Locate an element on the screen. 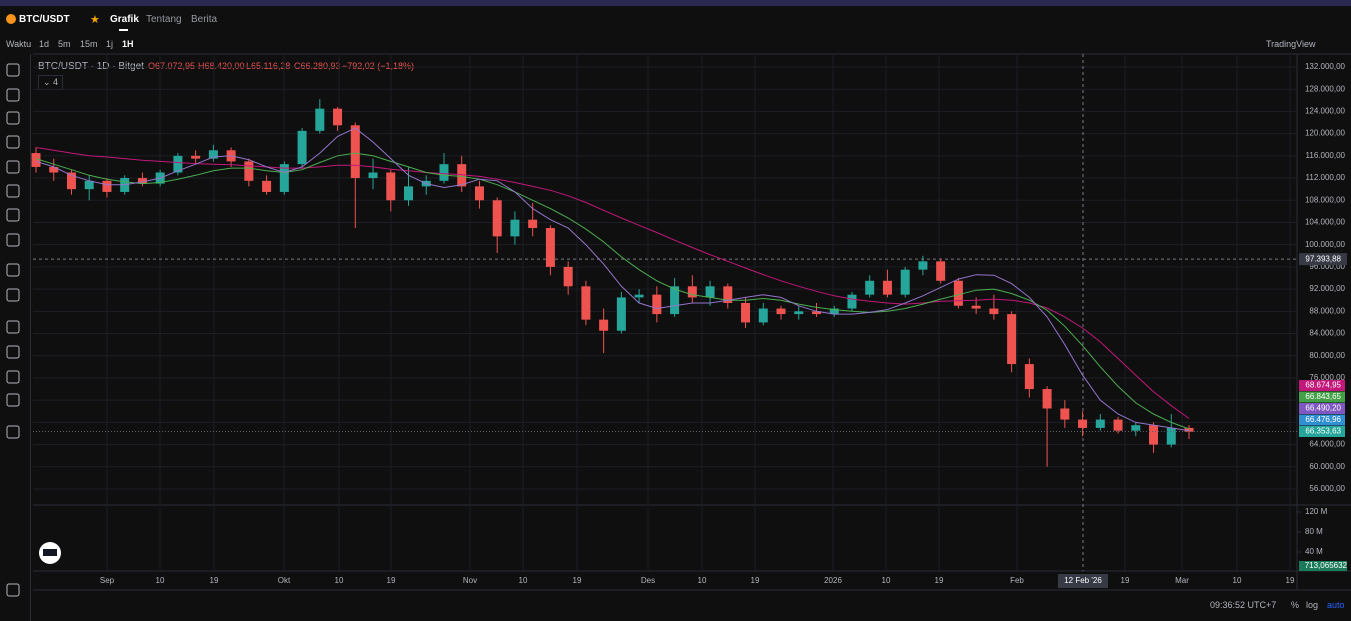 The height and width of the screenshot is (621, 1351). left-toolbar is located at coordinates (15, 337).